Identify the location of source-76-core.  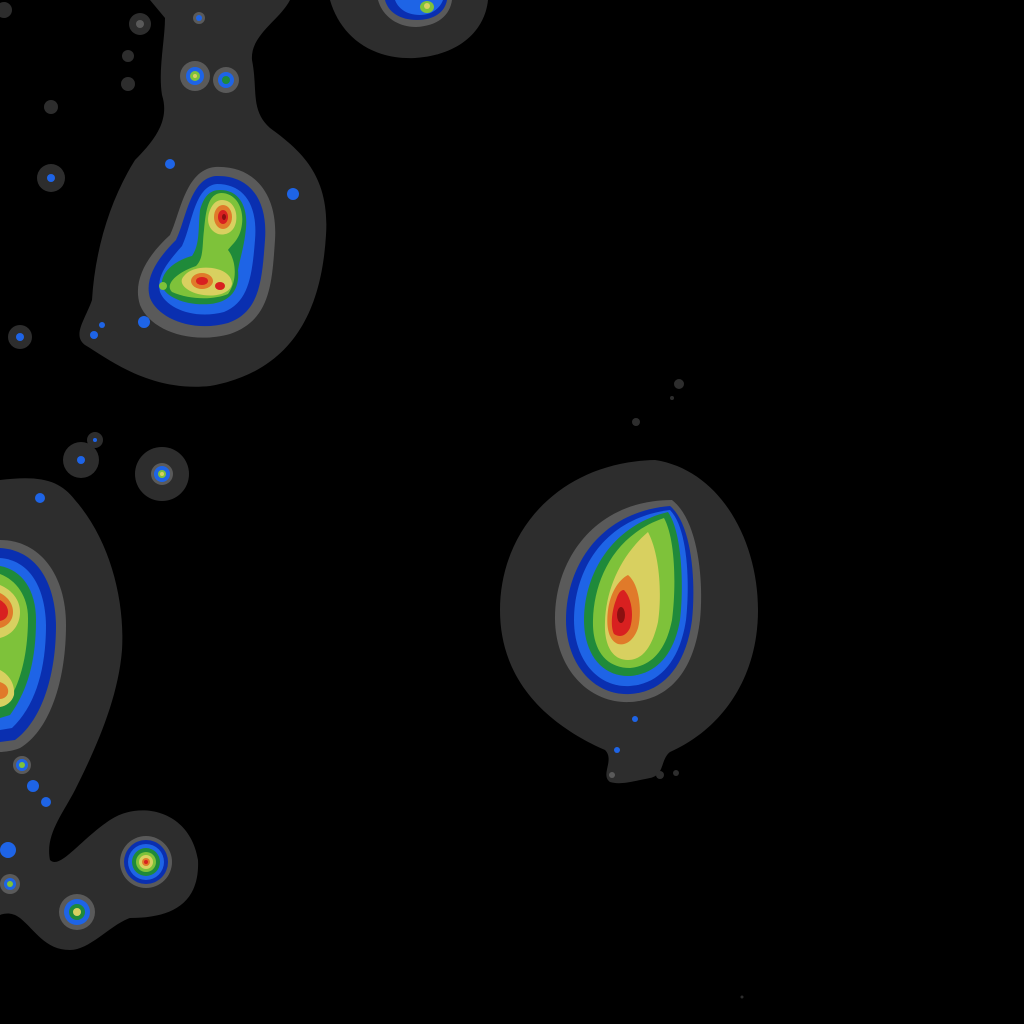
(195, 76).